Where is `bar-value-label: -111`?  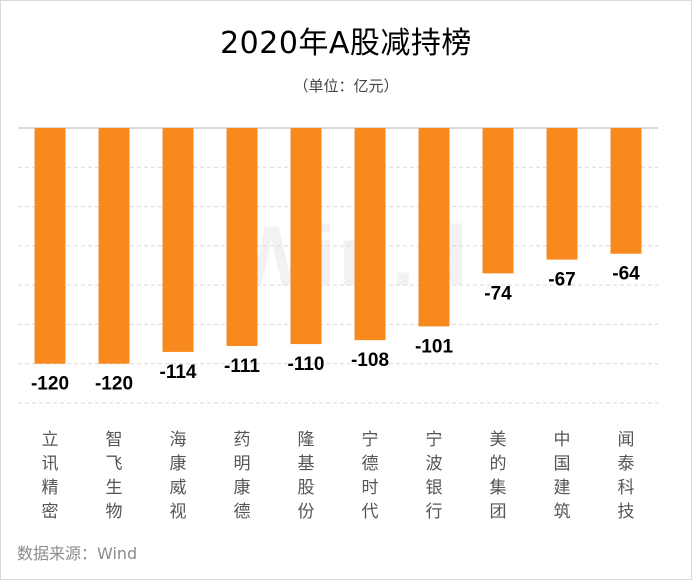
bar-value-label: -111 is located at coordinates (242, 366).